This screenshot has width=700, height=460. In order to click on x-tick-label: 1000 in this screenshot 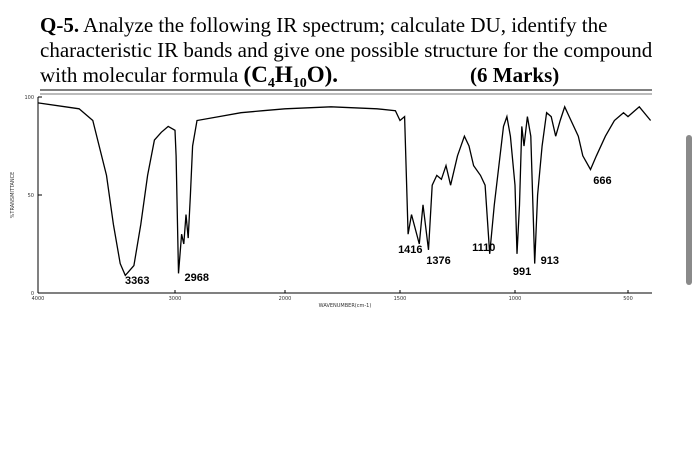, I will do `click(515, 299)`.